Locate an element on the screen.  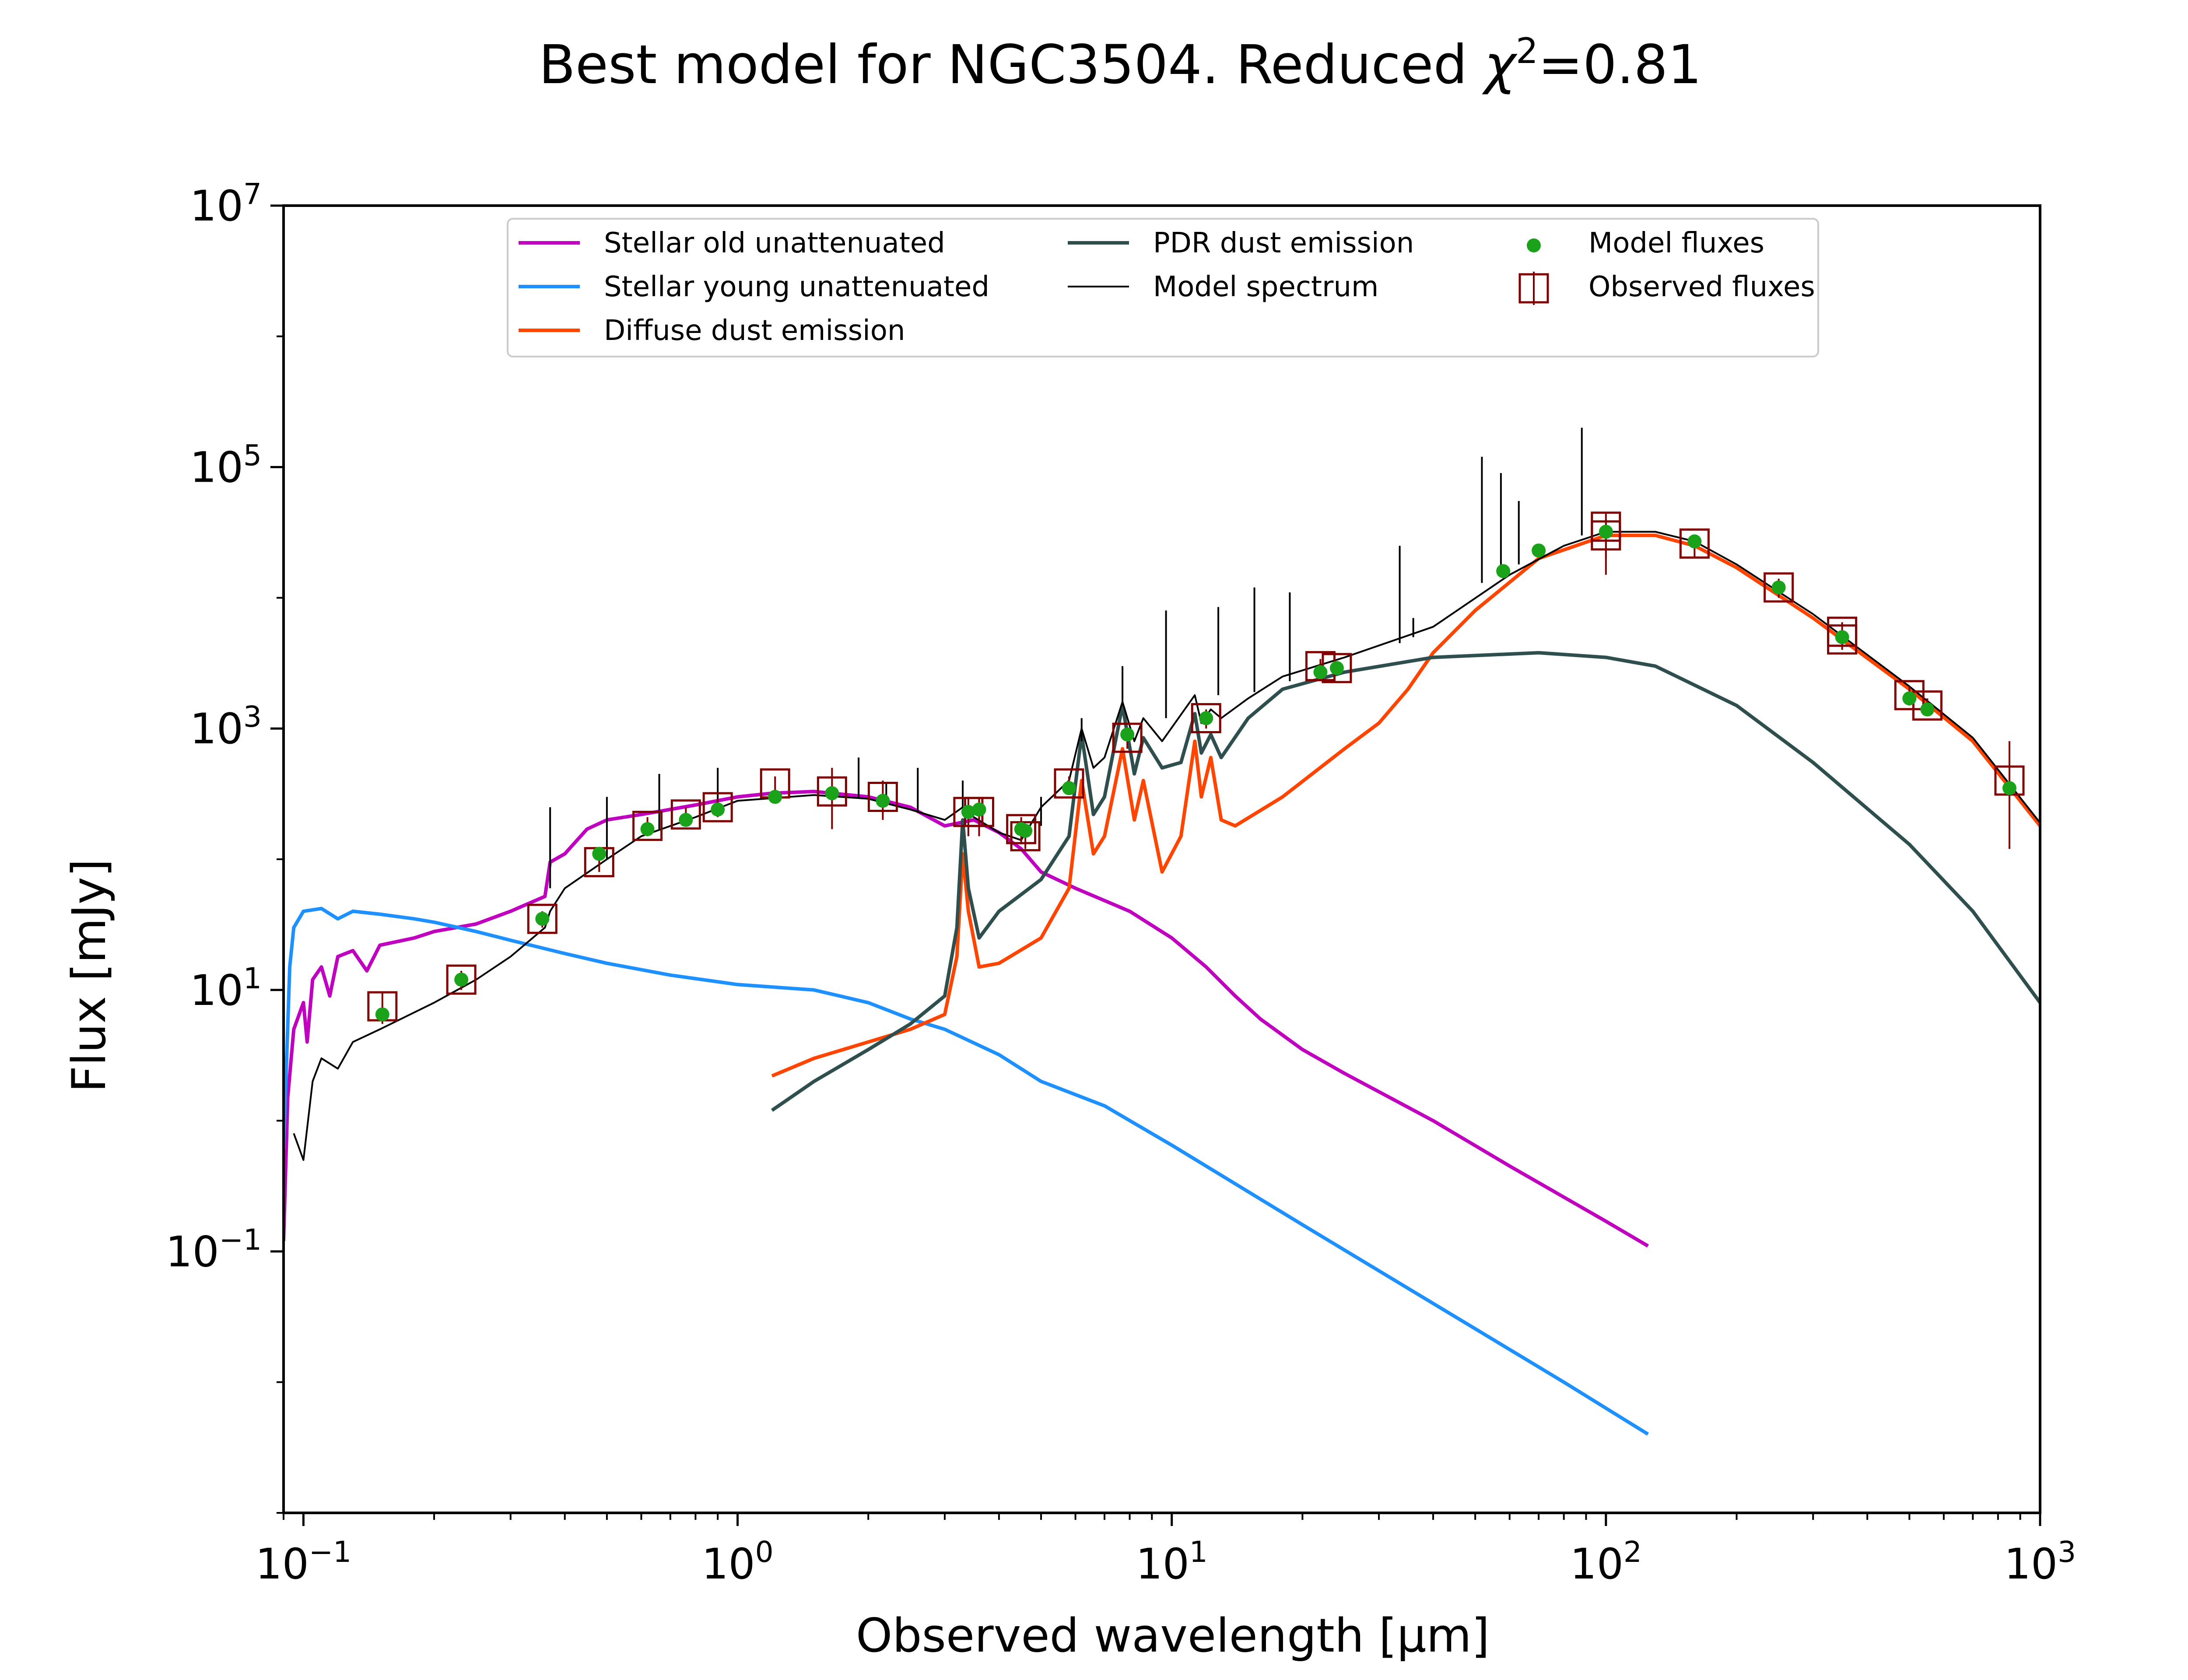
x-tick-label: 10³ is located at coordinates (2040, 1562).